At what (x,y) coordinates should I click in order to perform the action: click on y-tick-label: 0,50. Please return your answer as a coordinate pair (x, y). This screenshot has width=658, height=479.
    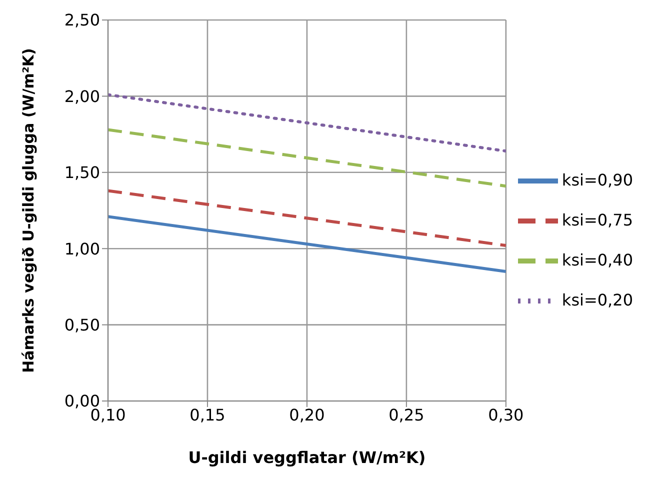
    Looking at the image, I should click on (82, 324).